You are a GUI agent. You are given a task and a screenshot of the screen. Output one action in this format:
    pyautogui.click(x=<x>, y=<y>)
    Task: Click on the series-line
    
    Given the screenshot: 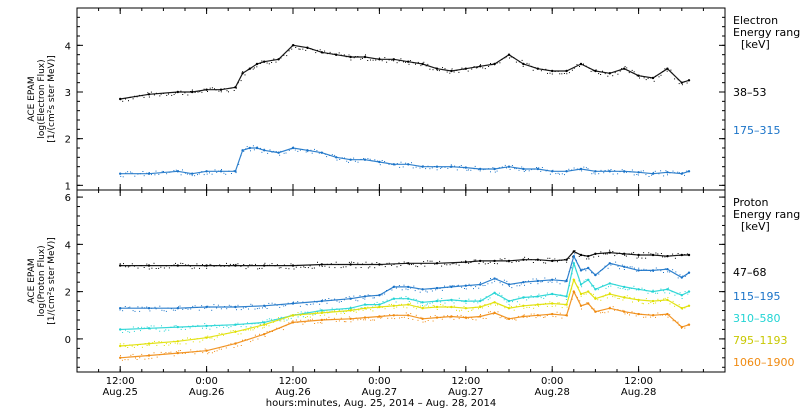 What is the action you would take?
    pyautogui.click(x=405, y=161)
    